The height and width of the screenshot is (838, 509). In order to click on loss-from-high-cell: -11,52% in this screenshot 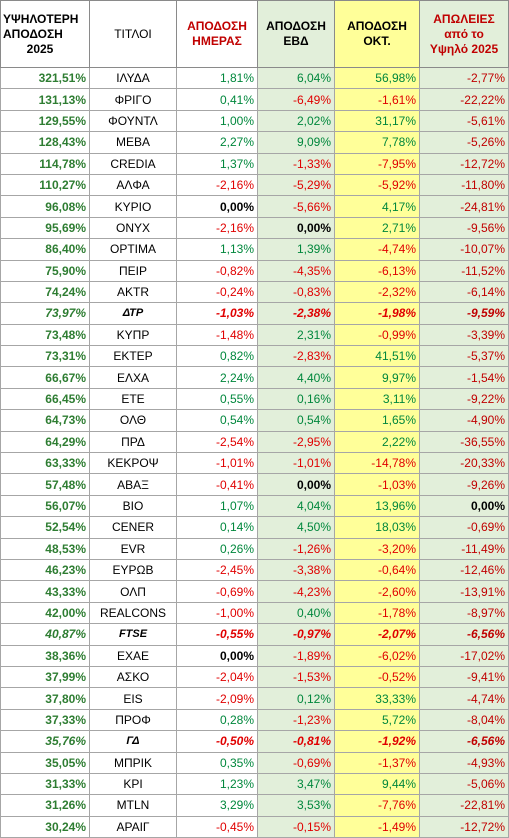, I will do `click(464, 270)`.